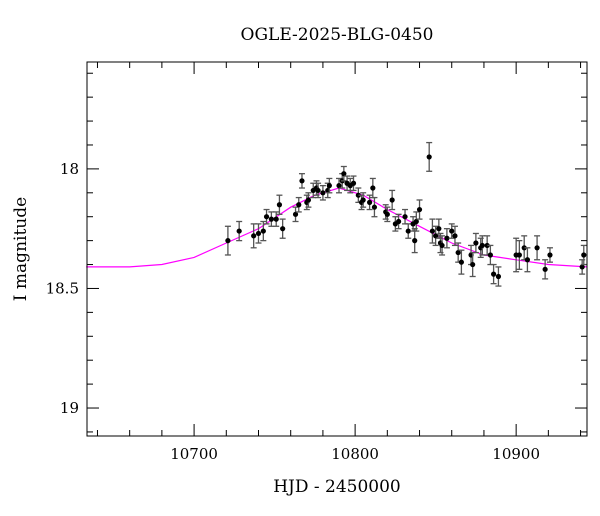 Image resolution: width=600 pixels, height=516 pixels. What do you see at coordinates (194, 454) in the screenshot?
I see `x-tick-label: 10700` at bounding box center [194, 454].